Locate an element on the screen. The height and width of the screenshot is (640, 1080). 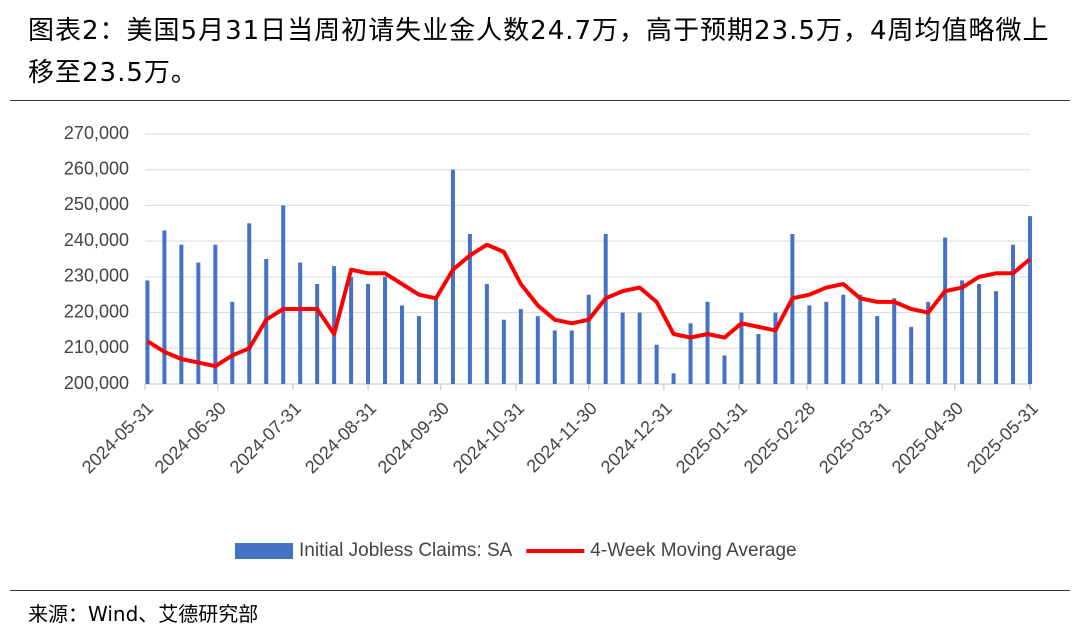
x-tick-label: 2025-04-30 is located at coordinates (927, 437).